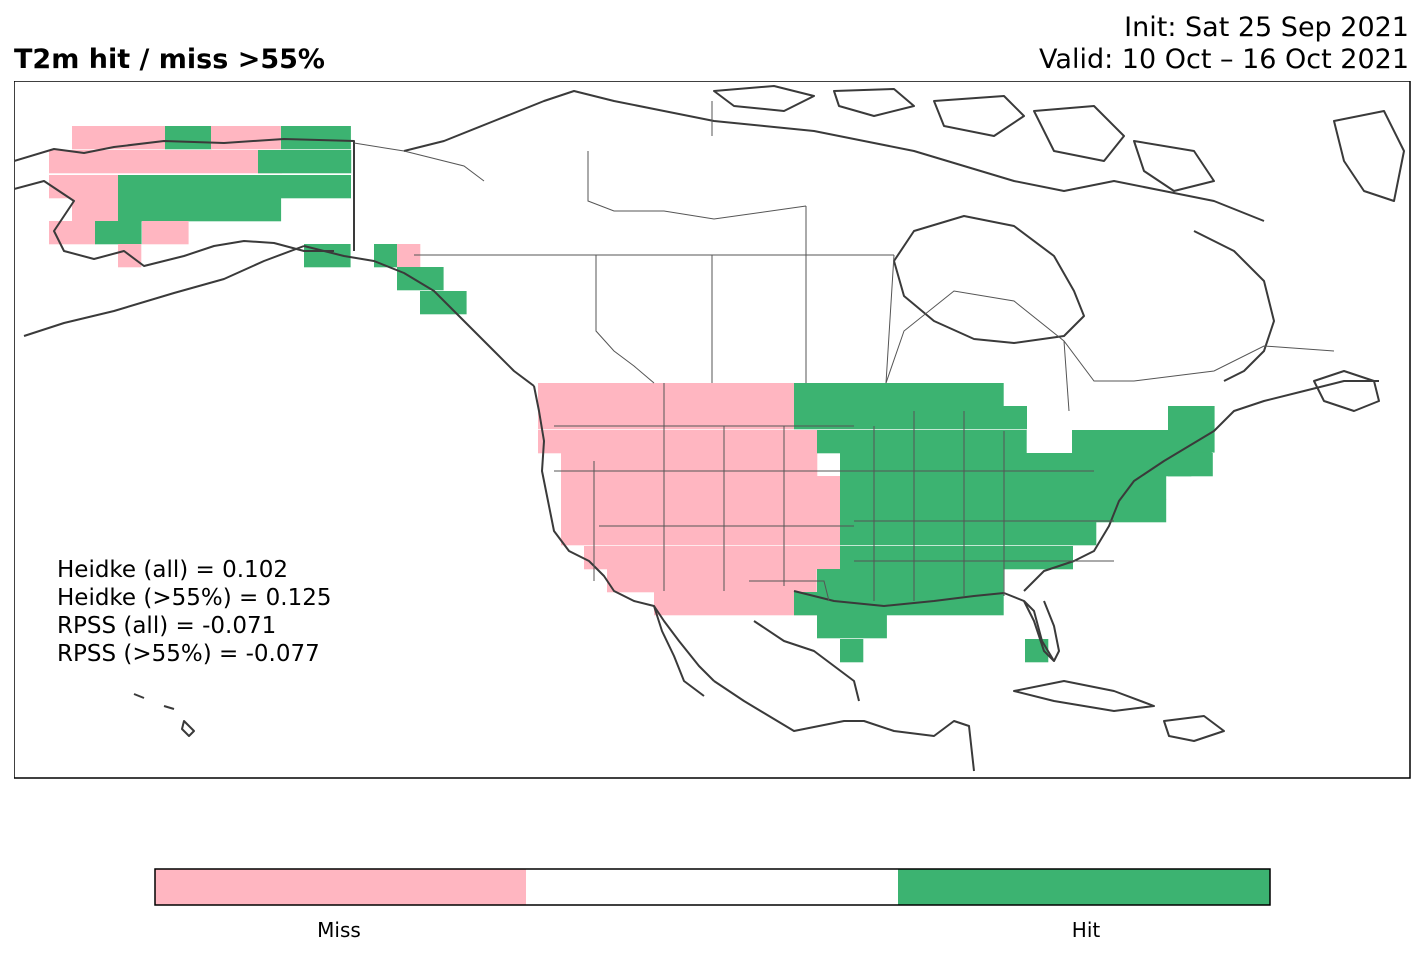 This screenshot has height=956, width=1425. I want to click on valid-date: Valid: 10 Oct – 16 Oct 2021, so click(1224, 59).